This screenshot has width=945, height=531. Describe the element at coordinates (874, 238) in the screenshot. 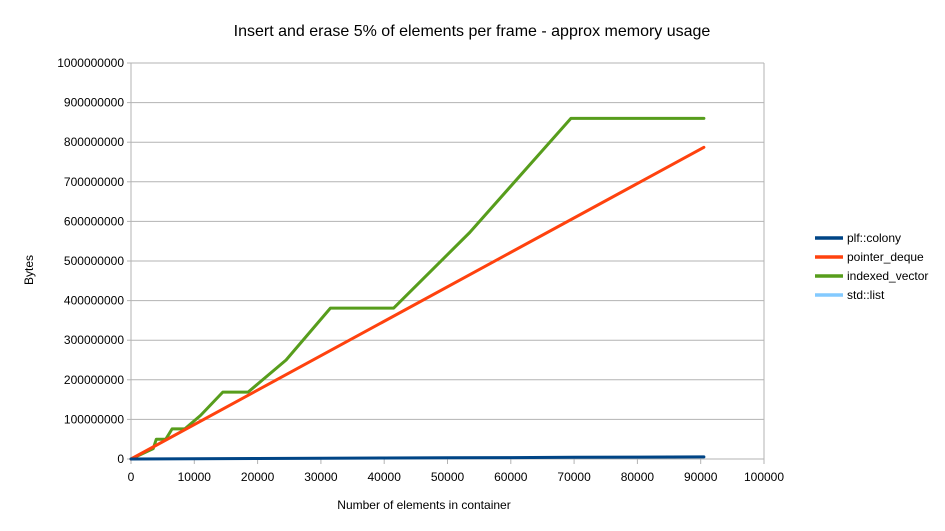

I see `legend-label: plf::colony` at that location.